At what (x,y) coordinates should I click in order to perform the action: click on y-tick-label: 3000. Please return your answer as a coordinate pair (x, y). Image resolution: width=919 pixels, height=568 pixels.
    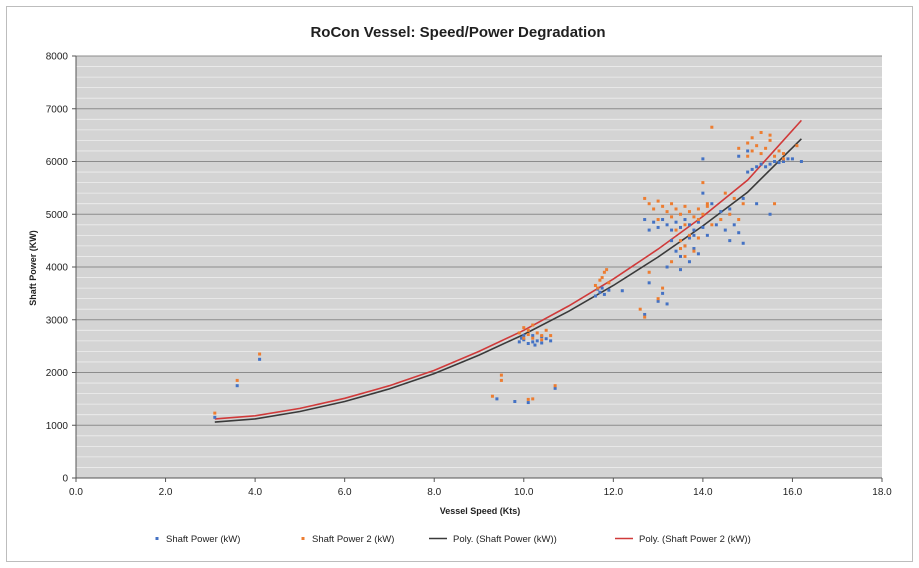
    Looking at the image, I should click on (57, 320).